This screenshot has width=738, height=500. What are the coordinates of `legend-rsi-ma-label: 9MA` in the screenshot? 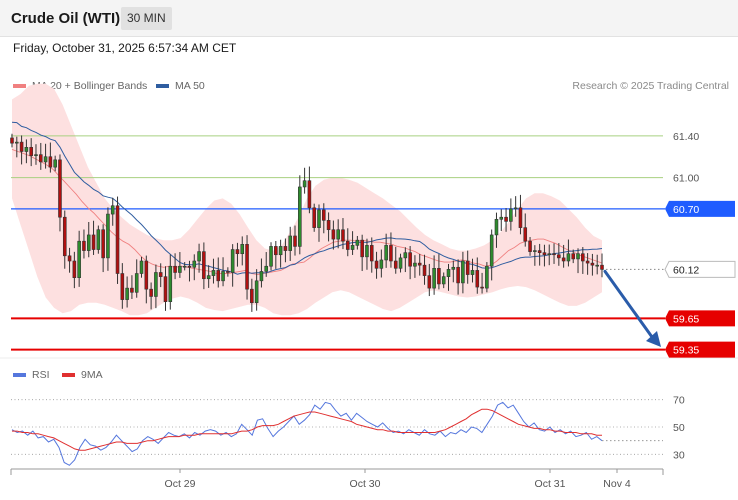 It's located at (92, 375).